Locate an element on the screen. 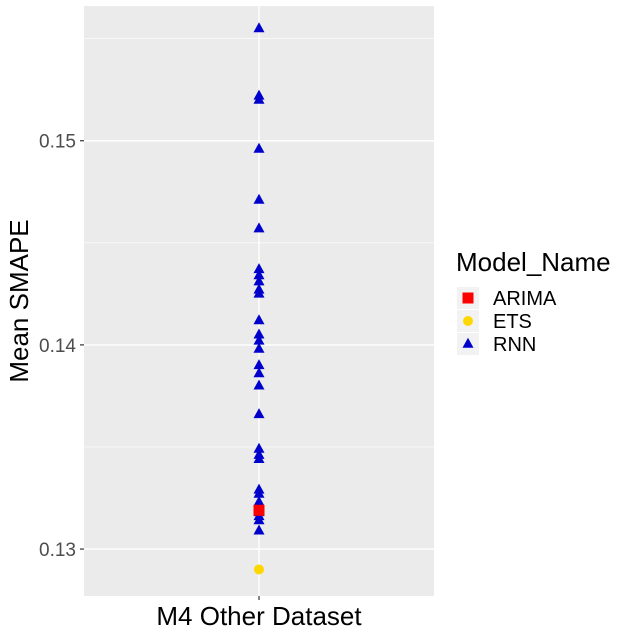 The height and width of the screenshot is (636, 630). data-points is located at coordinates (259, 298).